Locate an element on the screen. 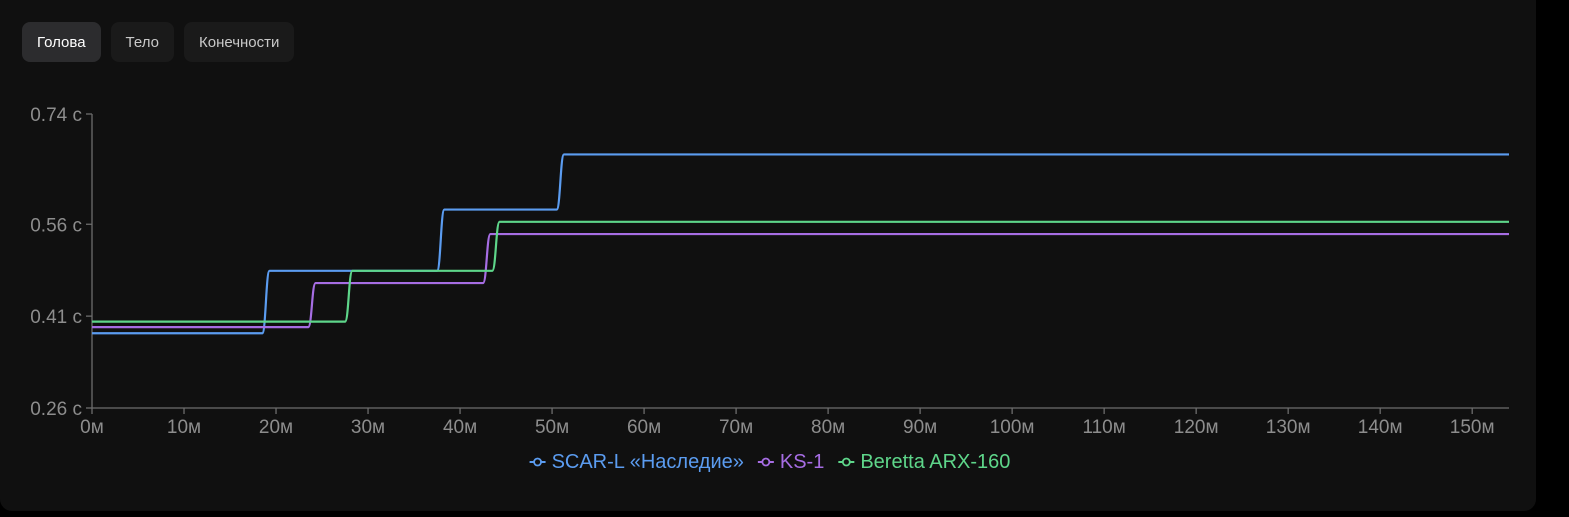 Image resolution: width=1569 pixels, height=517 pixels. x-tick-label: 40м is located at coordinates (460, 427).